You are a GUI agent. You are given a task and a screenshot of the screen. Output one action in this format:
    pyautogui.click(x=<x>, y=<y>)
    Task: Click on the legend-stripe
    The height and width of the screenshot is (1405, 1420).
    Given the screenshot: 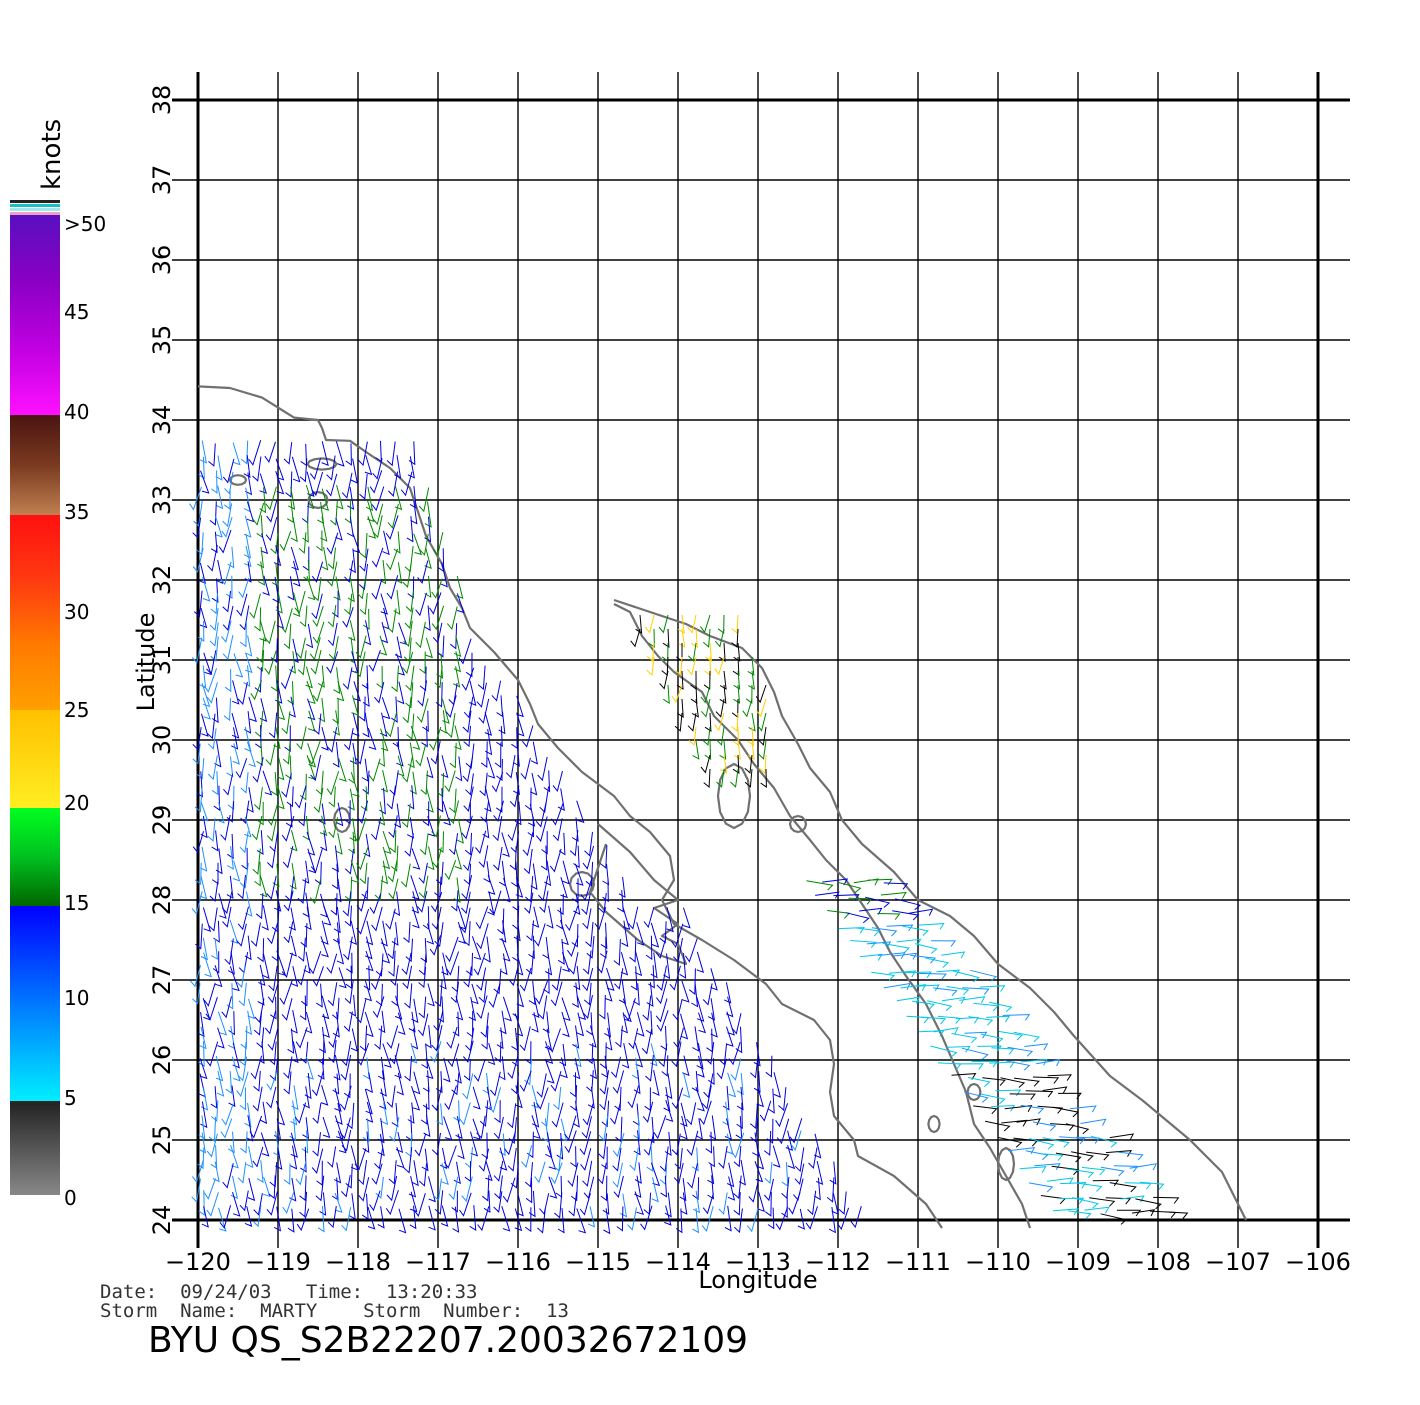 What is the action you would take?
    pyautogui.click(x=35, y=201)
    